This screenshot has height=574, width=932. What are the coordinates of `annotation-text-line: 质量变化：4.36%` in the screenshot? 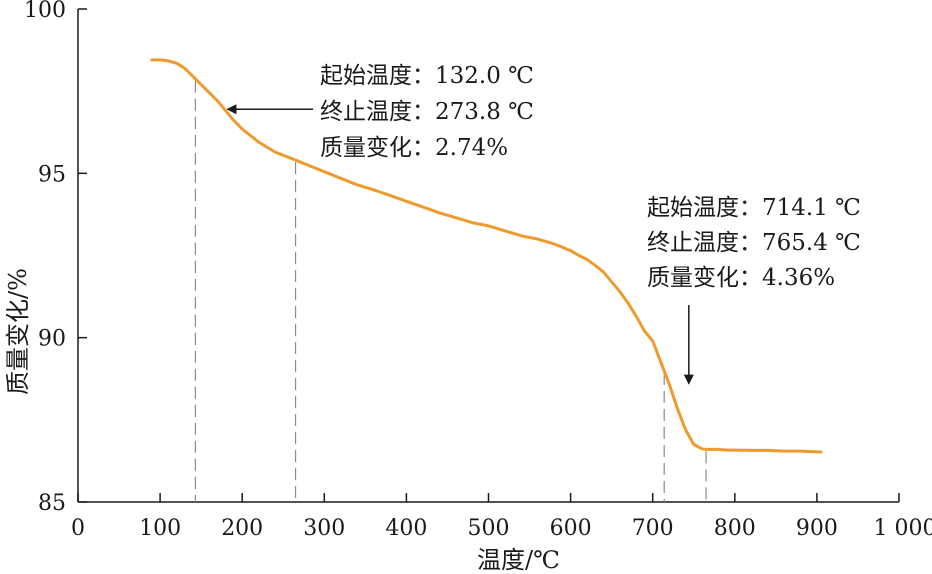 It's located at (741, 278).